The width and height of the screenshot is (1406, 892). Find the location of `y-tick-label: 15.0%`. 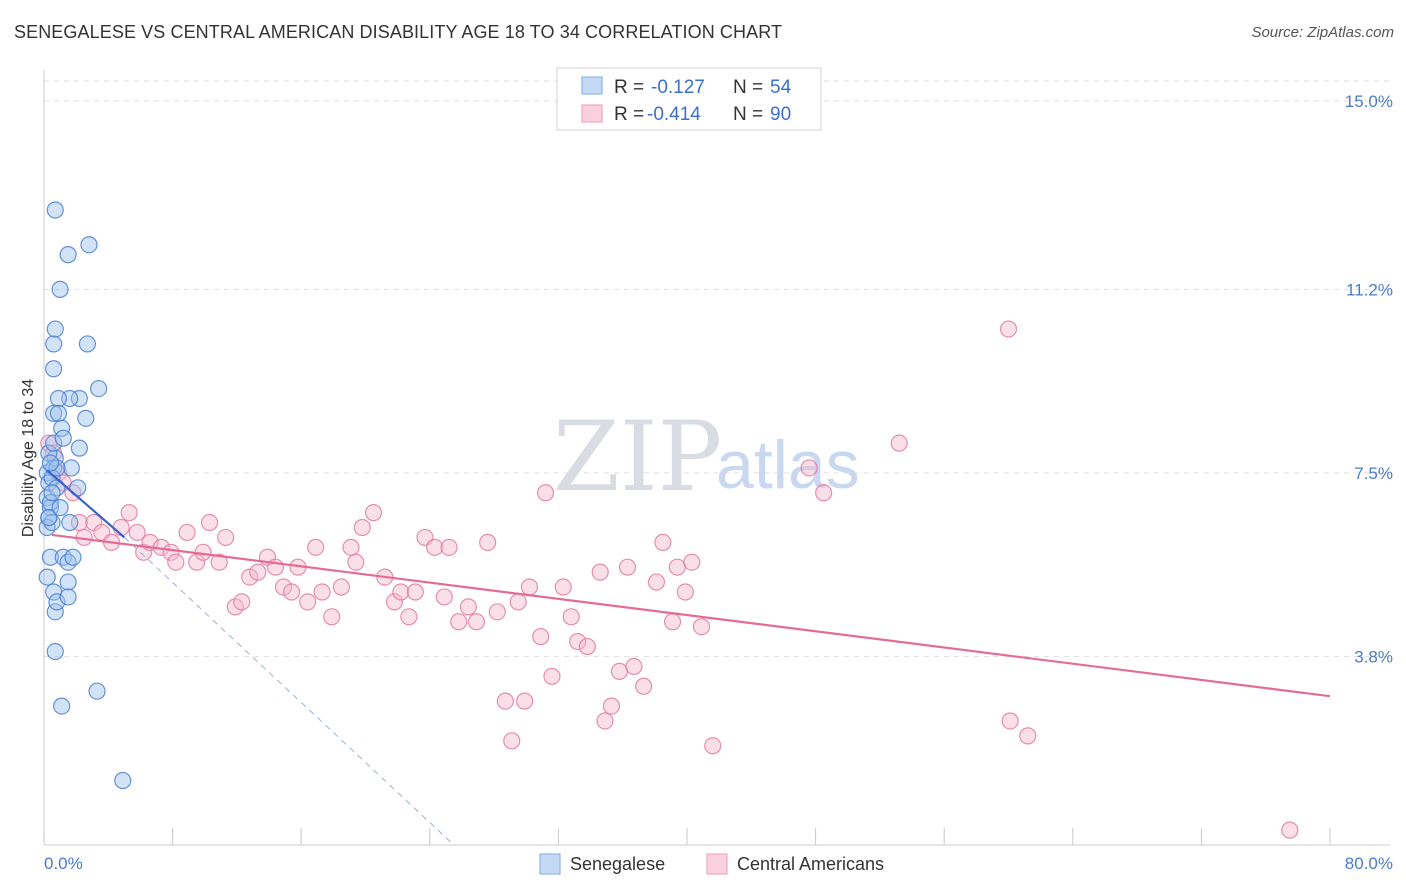

y-tick-label: 15.0% is located at coordinates (1369, 101).